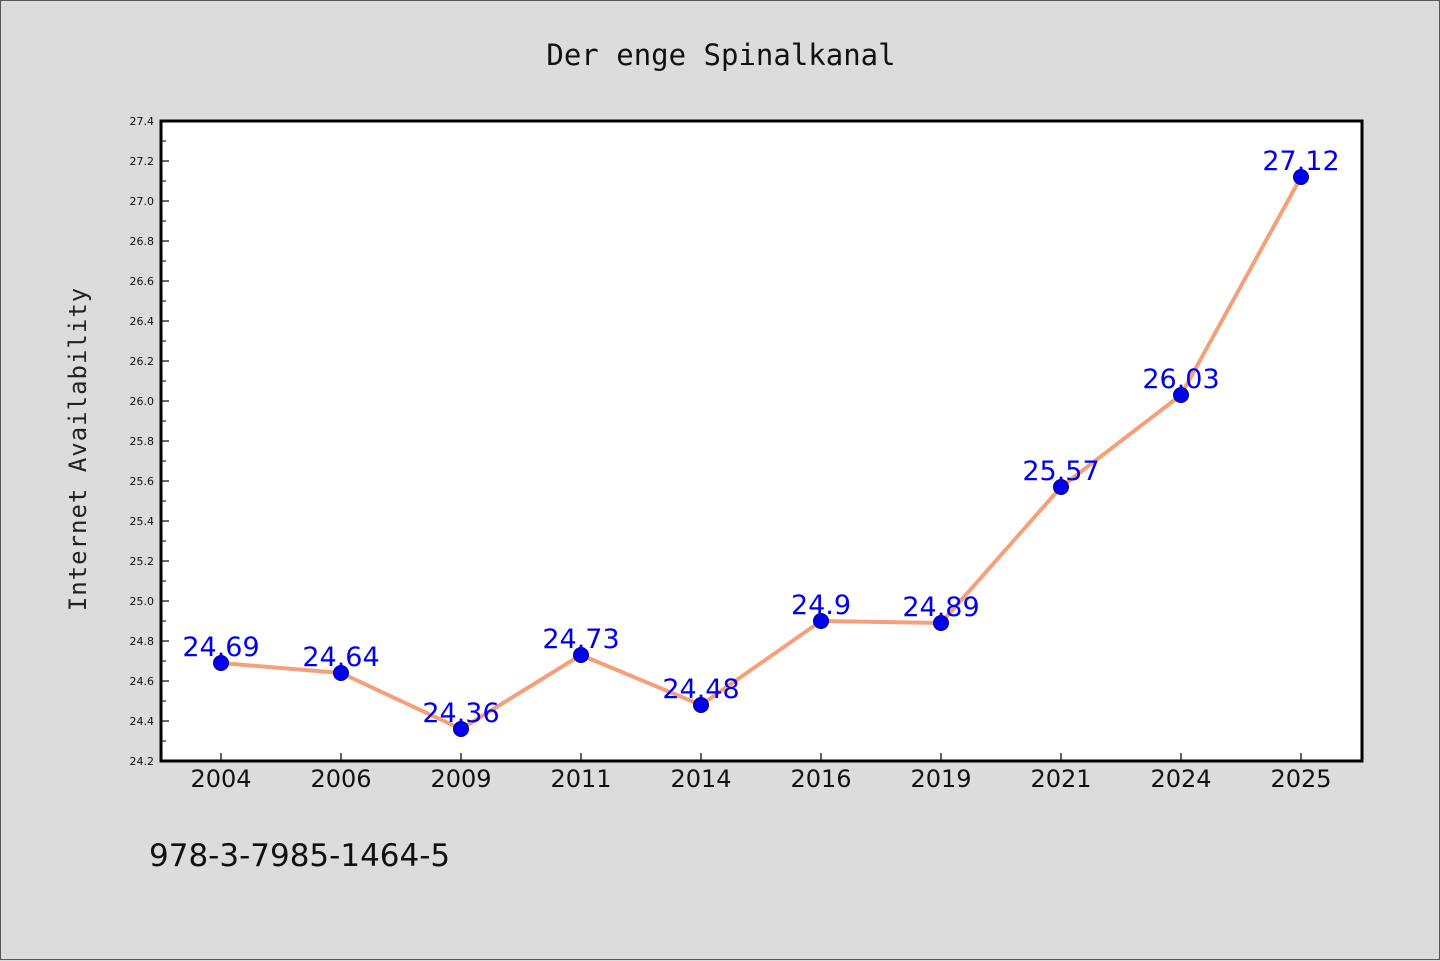 This screenshot has height=961, width=1440. I want to click on y-tick-label: 25.8, so click(142, 441).